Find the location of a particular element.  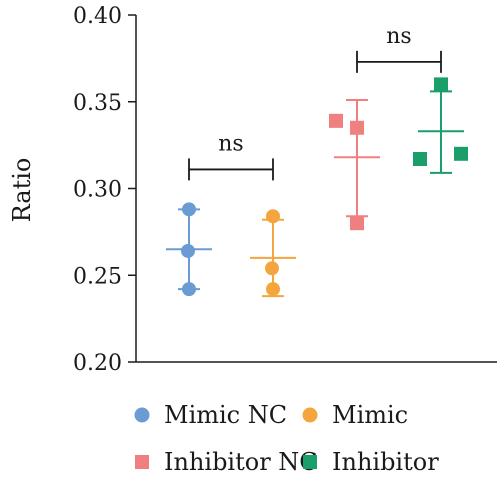

legend-item: Inhibitor is located at coordinates (371, 462).